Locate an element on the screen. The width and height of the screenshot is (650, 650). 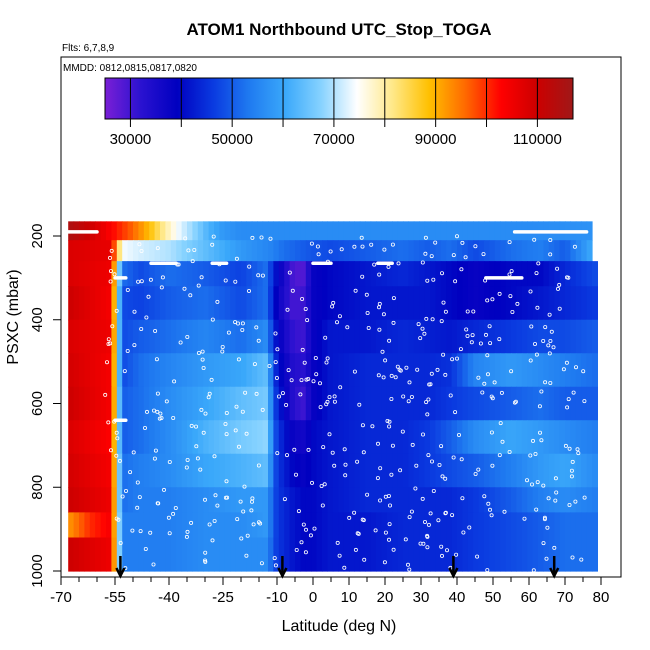
flight-marker-arrow is located at coordinates (453, 567).